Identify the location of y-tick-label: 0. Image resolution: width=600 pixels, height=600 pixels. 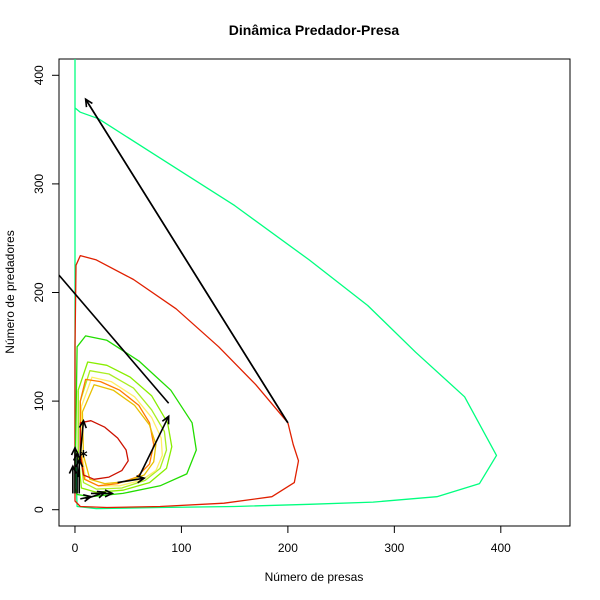
(39, 509).